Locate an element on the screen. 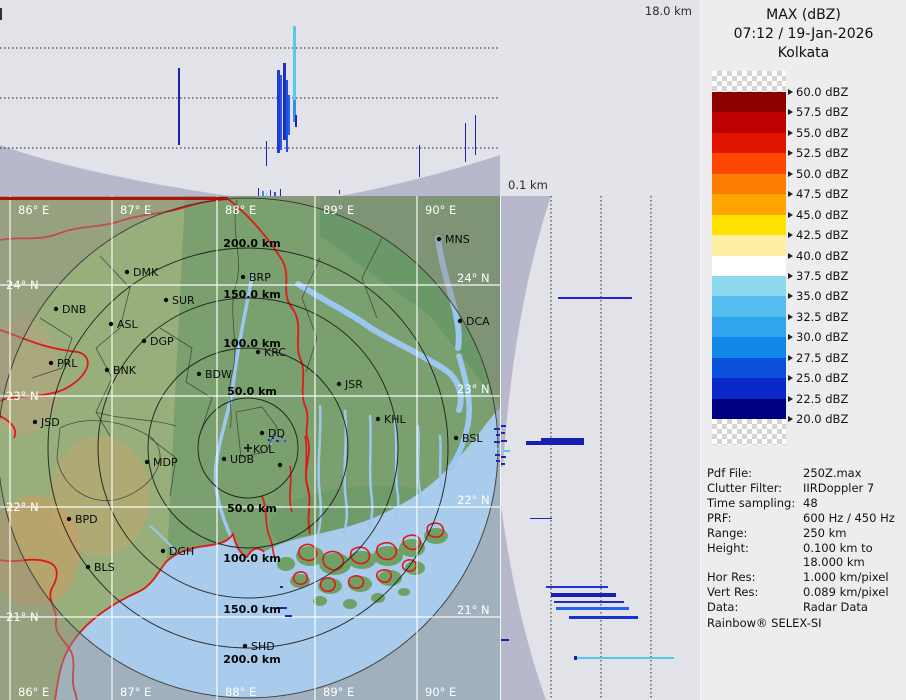  range-ring is located at coordinates (248, 448).